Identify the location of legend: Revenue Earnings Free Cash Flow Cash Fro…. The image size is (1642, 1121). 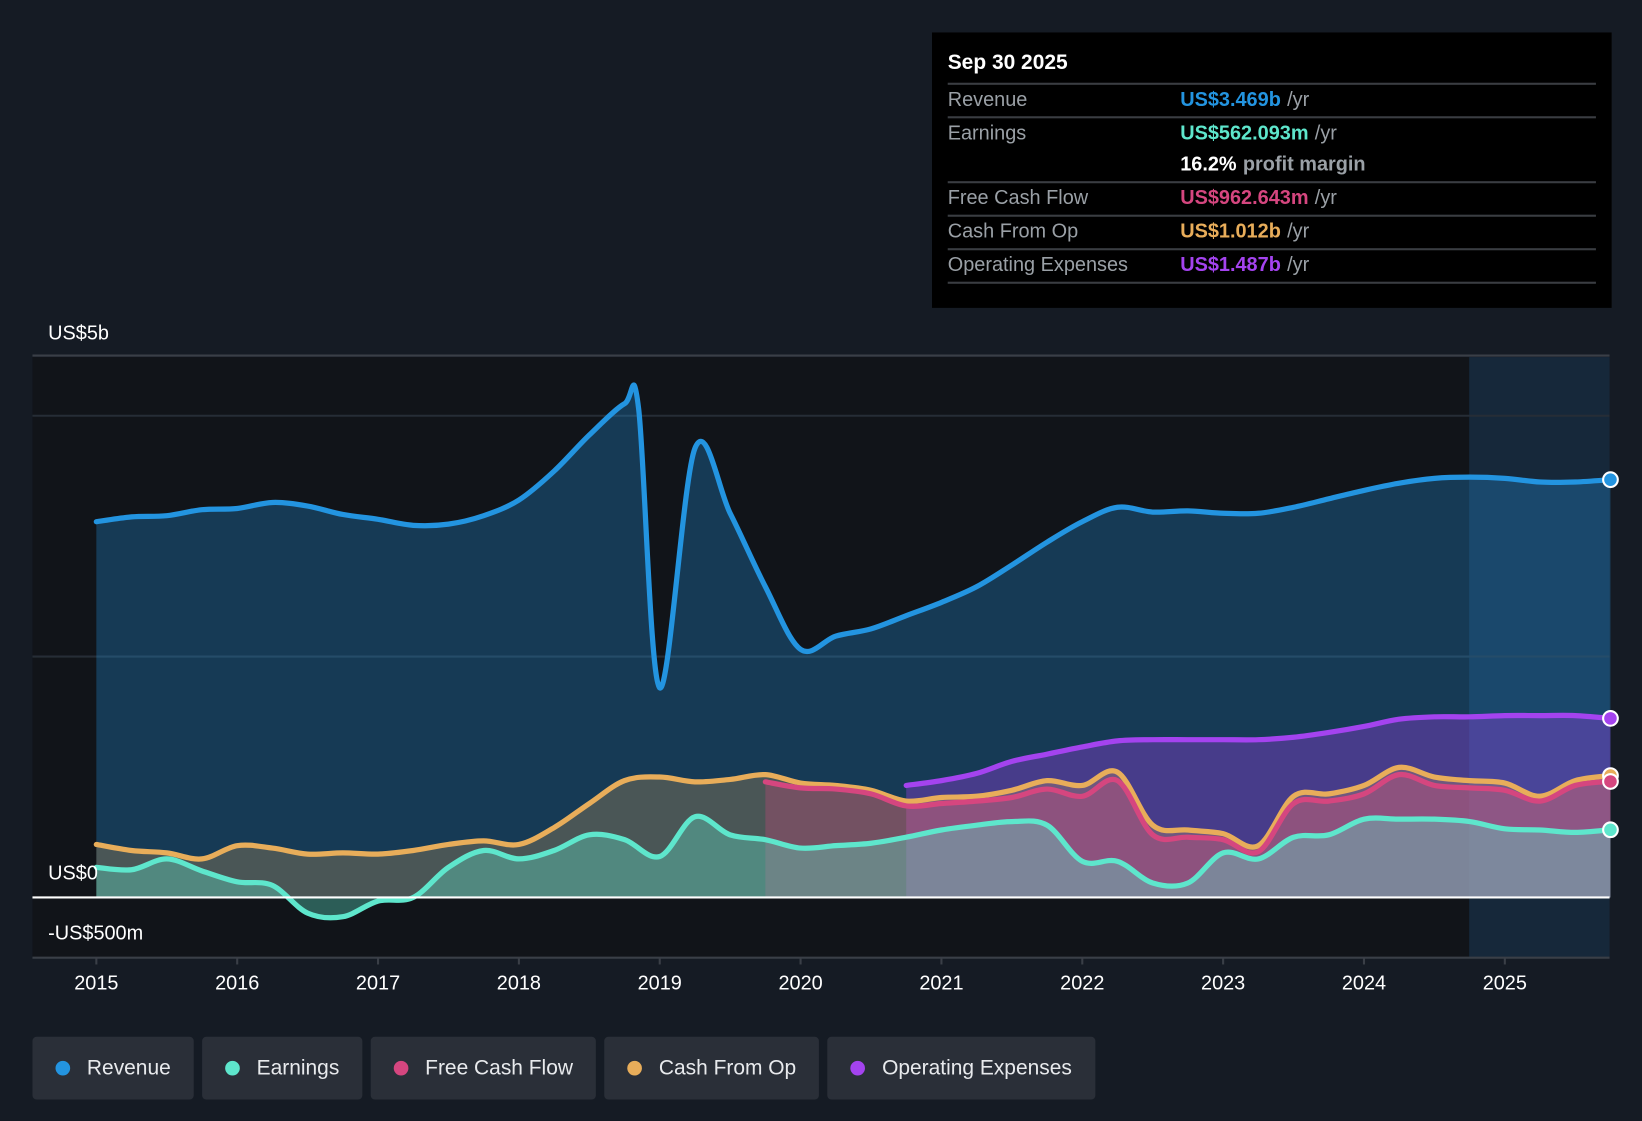
(563, 1068).